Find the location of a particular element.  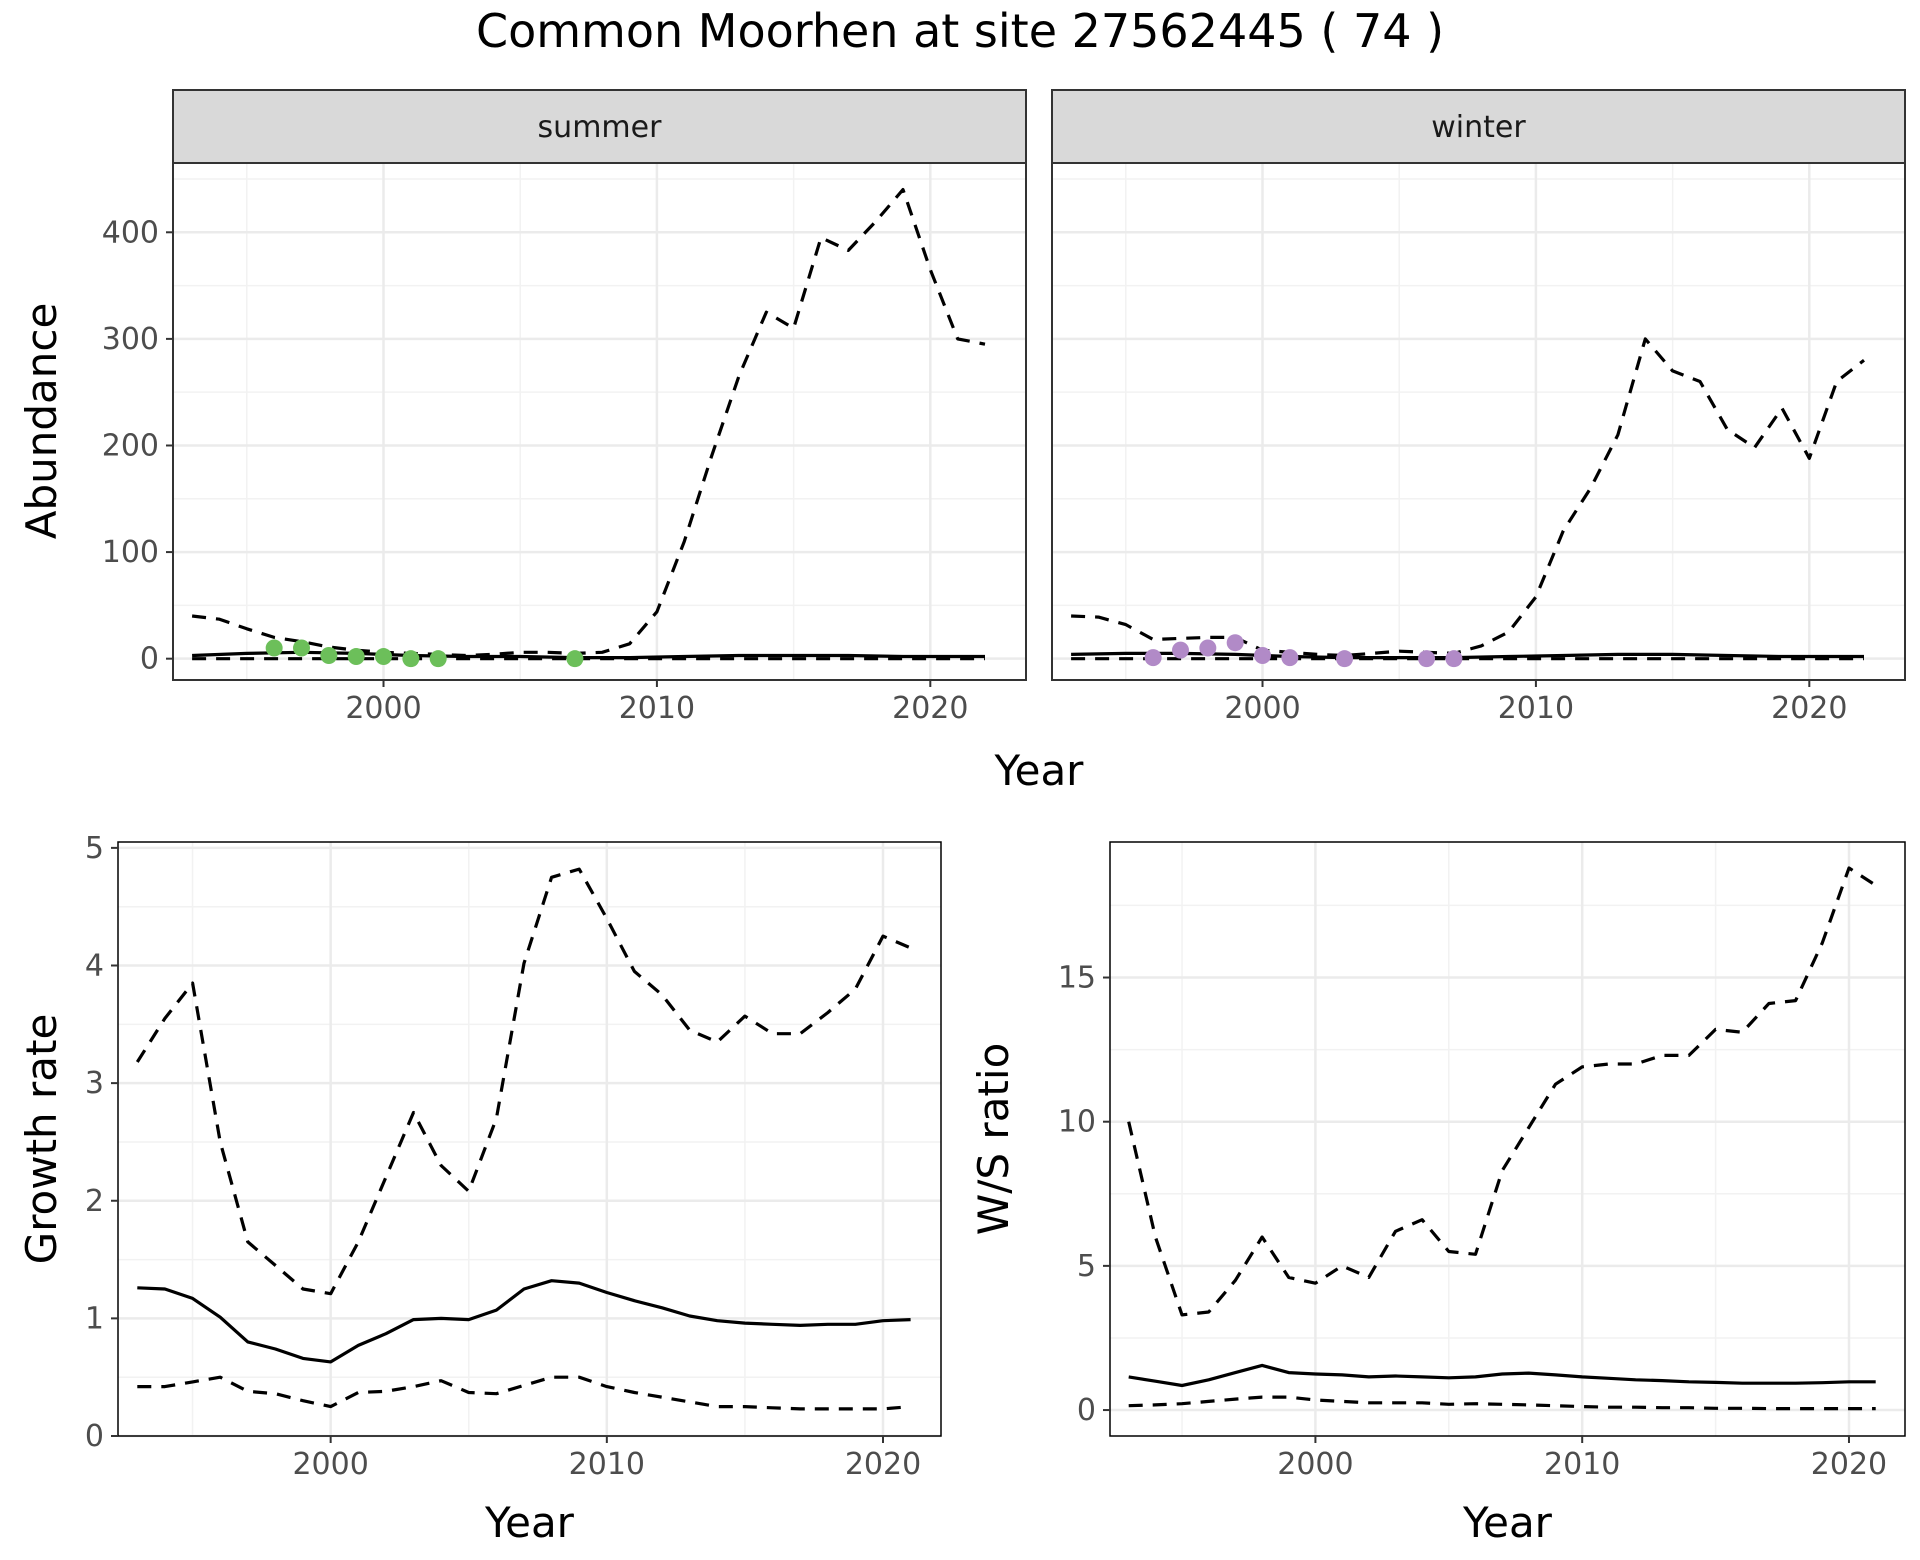

y-tick-label: 100 is located at coordinates (130, 552).